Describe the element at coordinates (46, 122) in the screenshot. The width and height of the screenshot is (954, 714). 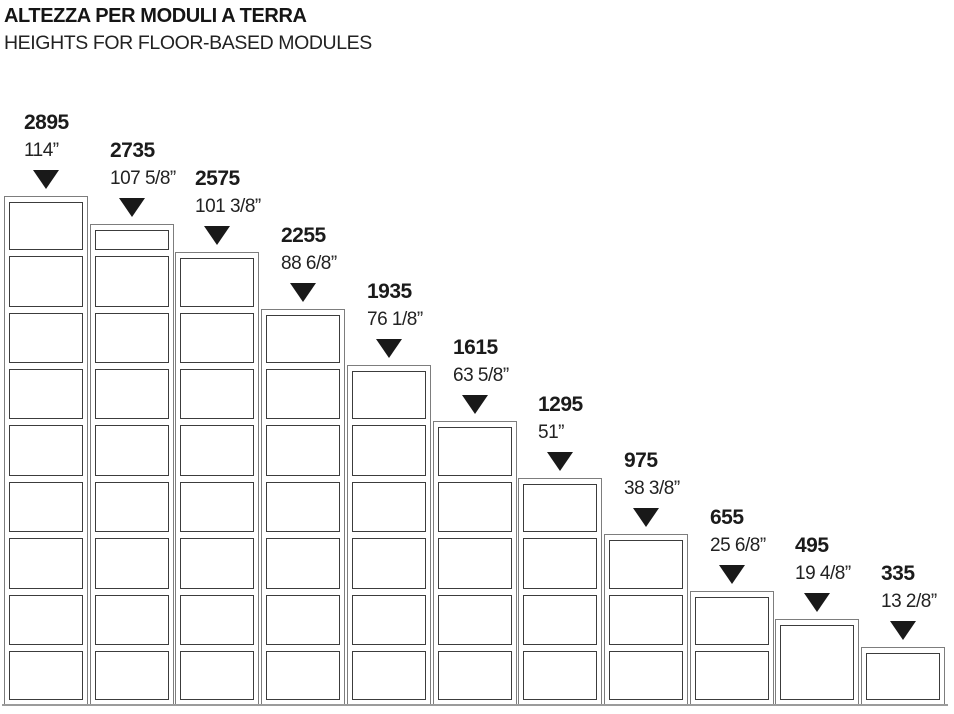
I see `module-height-mm: 2895` at that location.